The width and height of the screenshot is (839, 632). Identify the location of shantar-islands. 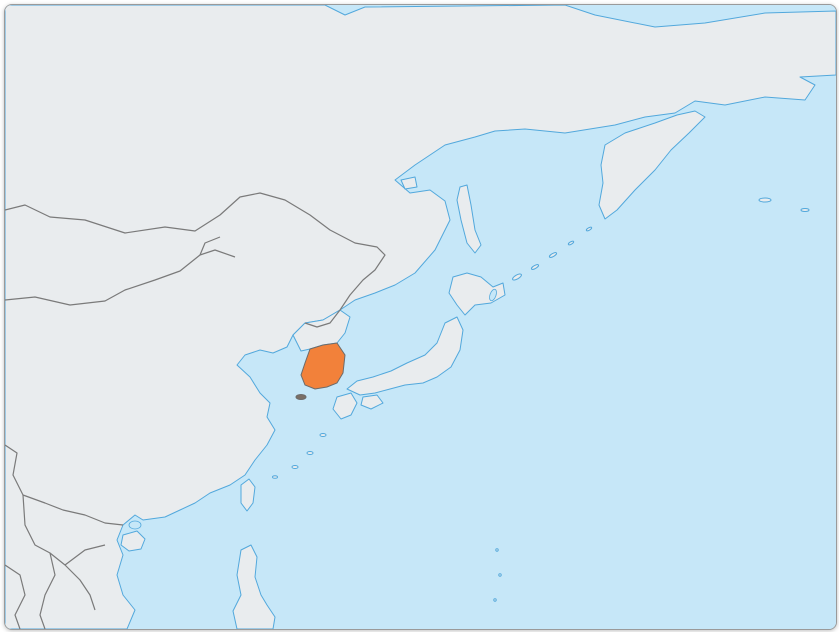
(409, 183).